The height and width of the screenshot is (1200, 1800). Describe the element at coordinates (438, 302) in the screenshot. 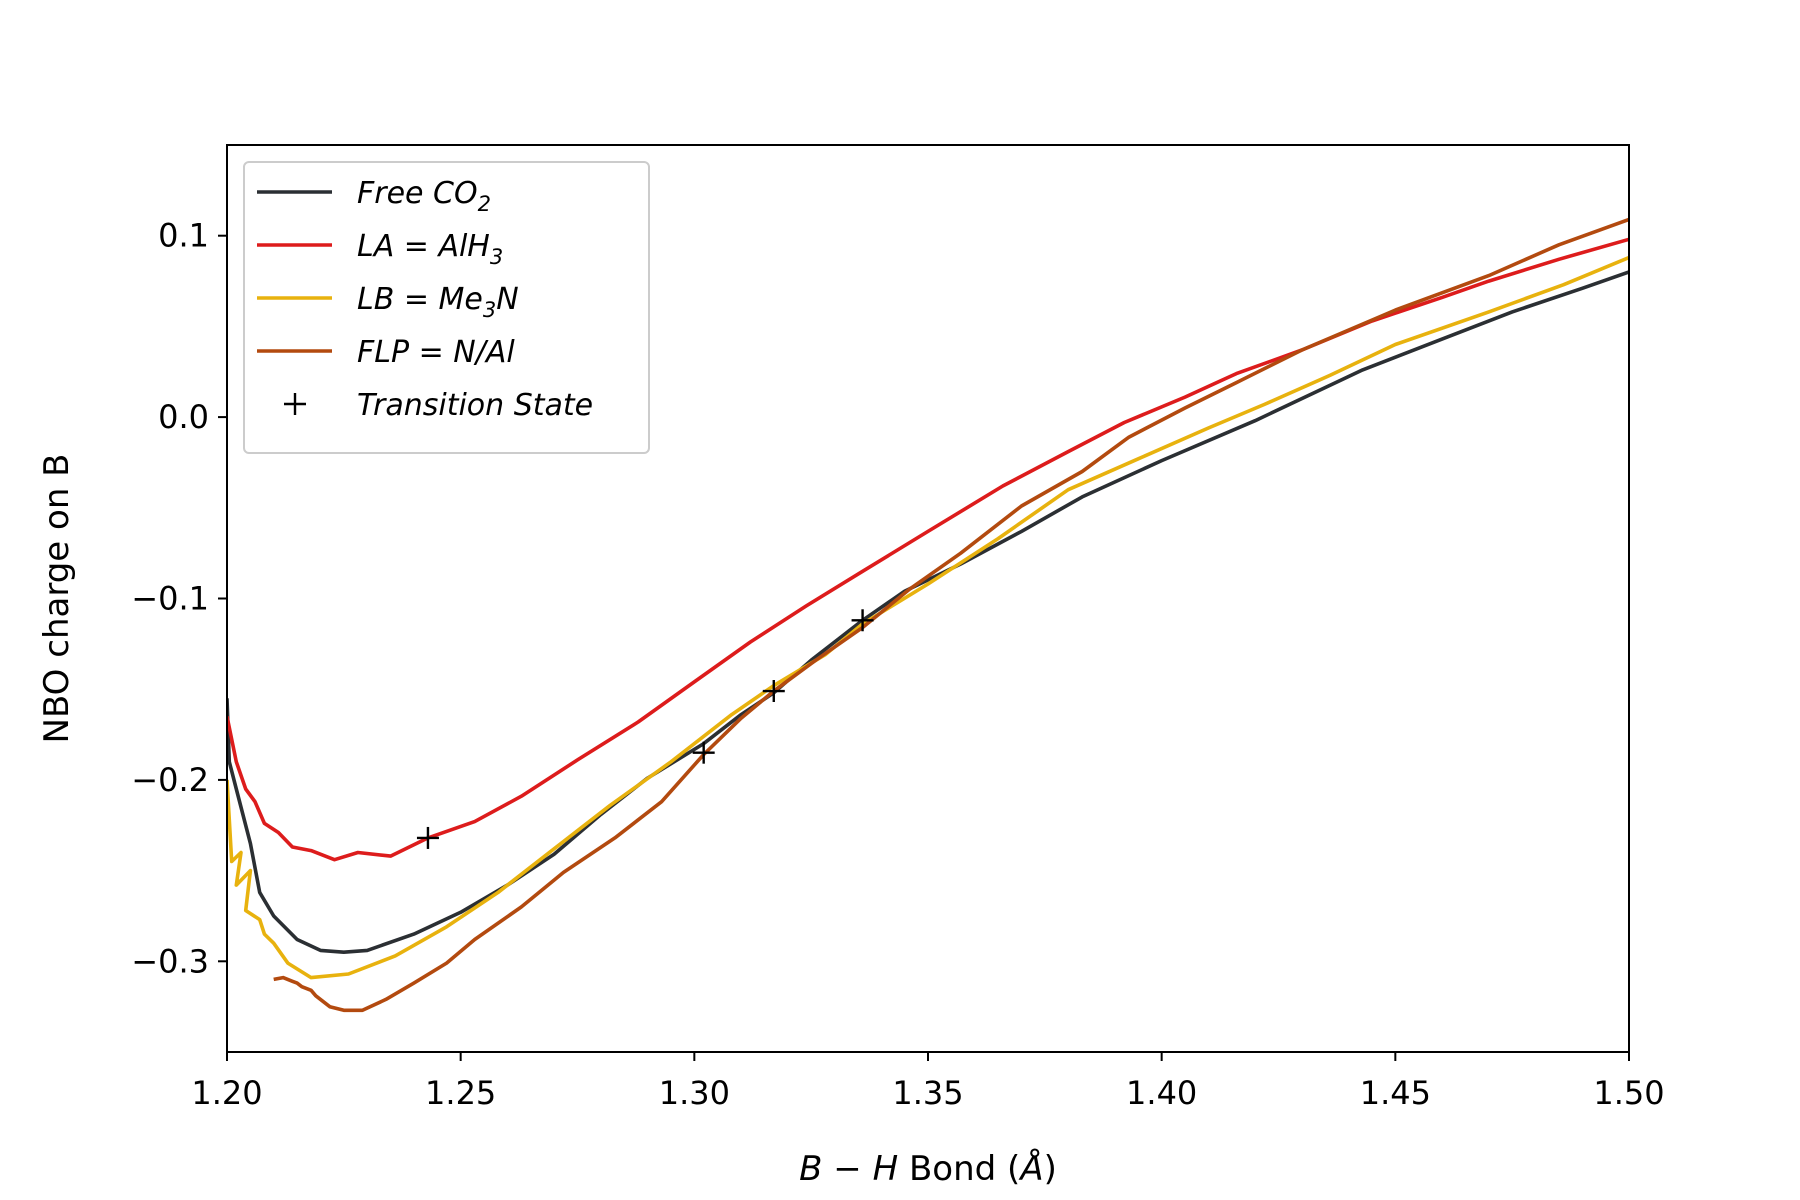

I see `legend-label-2: LB = Me3N` at that location.